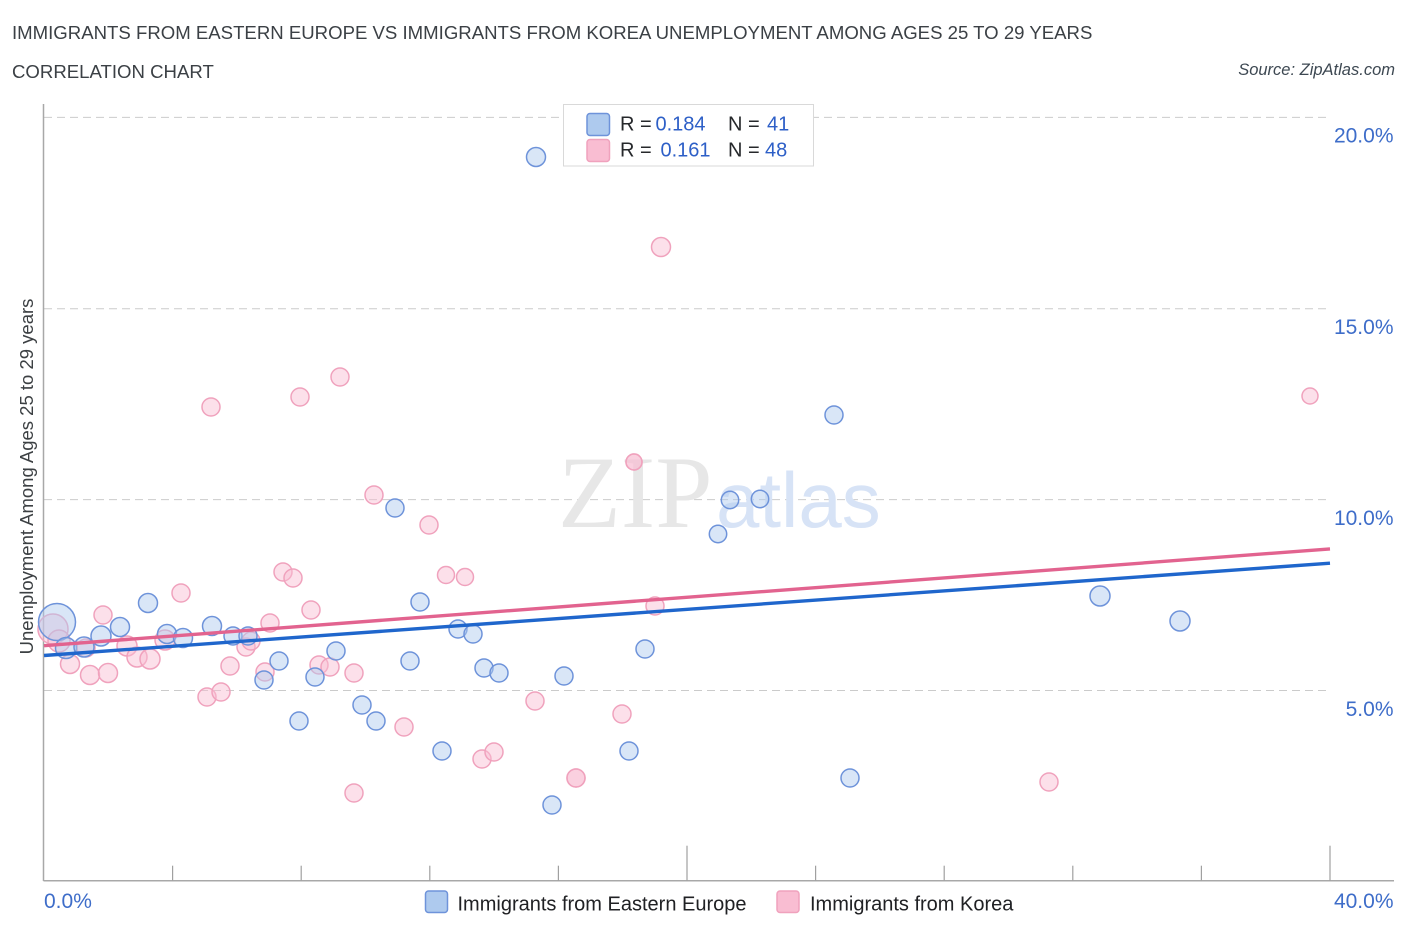  What do you see at coordinates (776, 151) in the screenshot?
I see `svg-text: 48` at bounding box center [776, 151].